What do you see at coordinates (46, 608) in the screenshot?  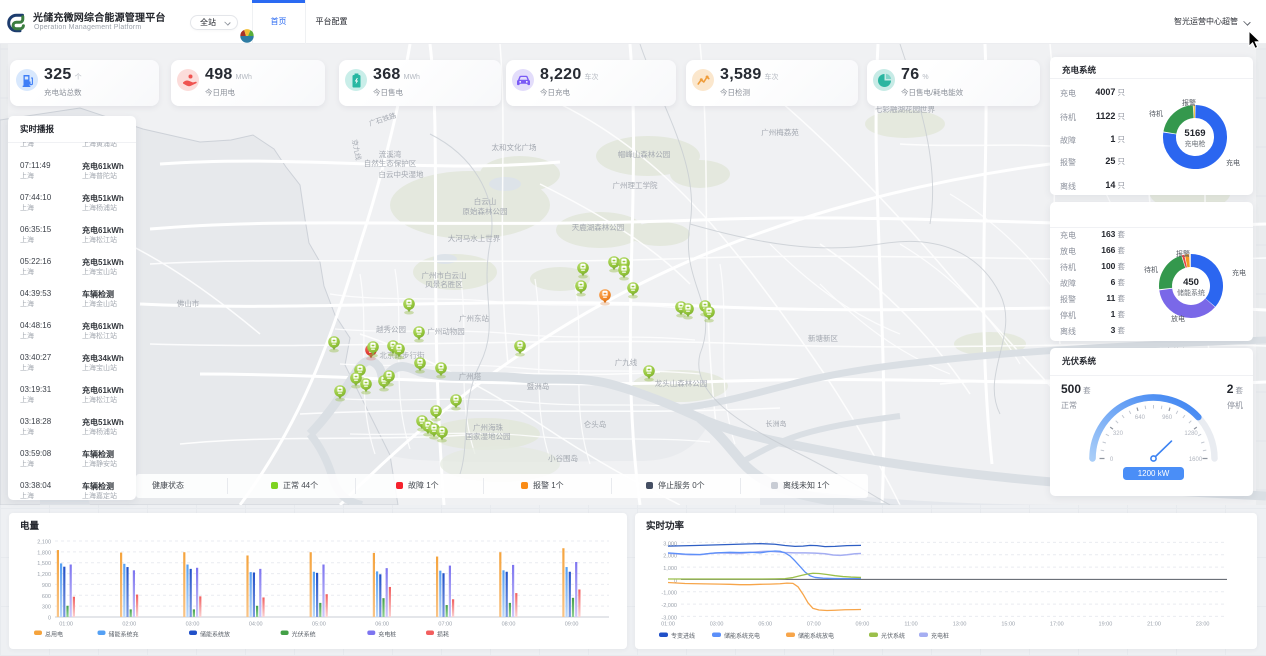 I see `svg-text: 300` at bounding box center [46, 608].